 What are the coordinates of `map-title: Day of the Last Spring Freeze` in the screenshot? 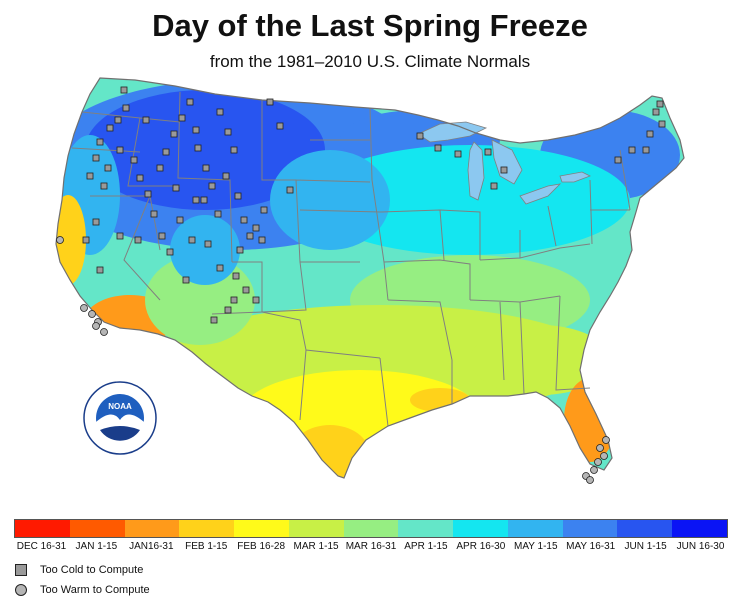 It's located at (370, 25).